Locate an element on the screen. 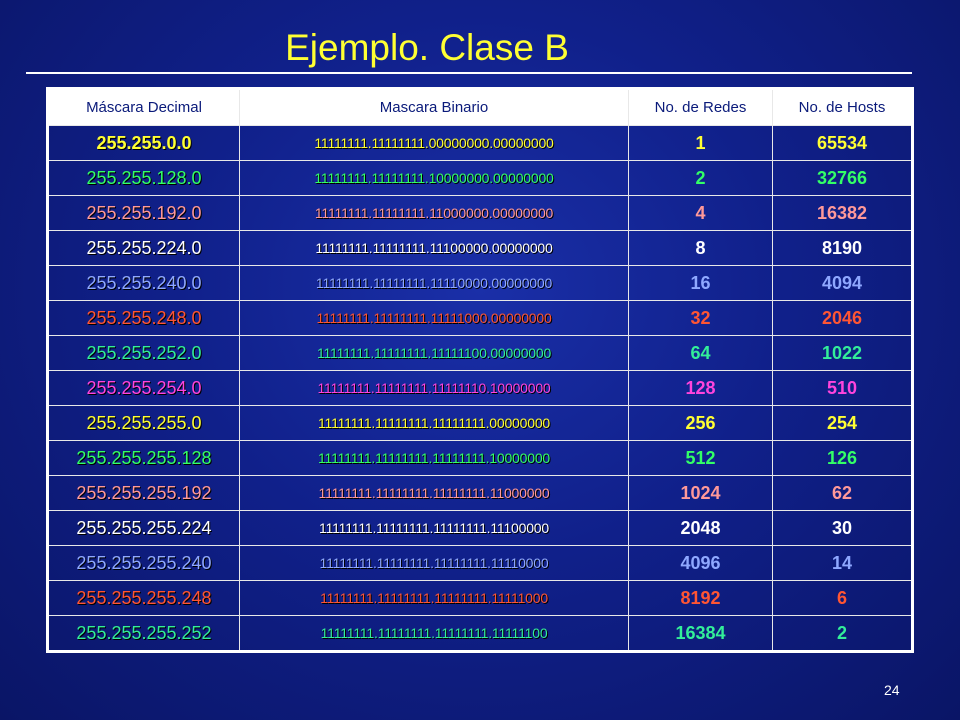  cell-mascara-decimal: 255.255.192.0 is located at coordinates (143, 213).